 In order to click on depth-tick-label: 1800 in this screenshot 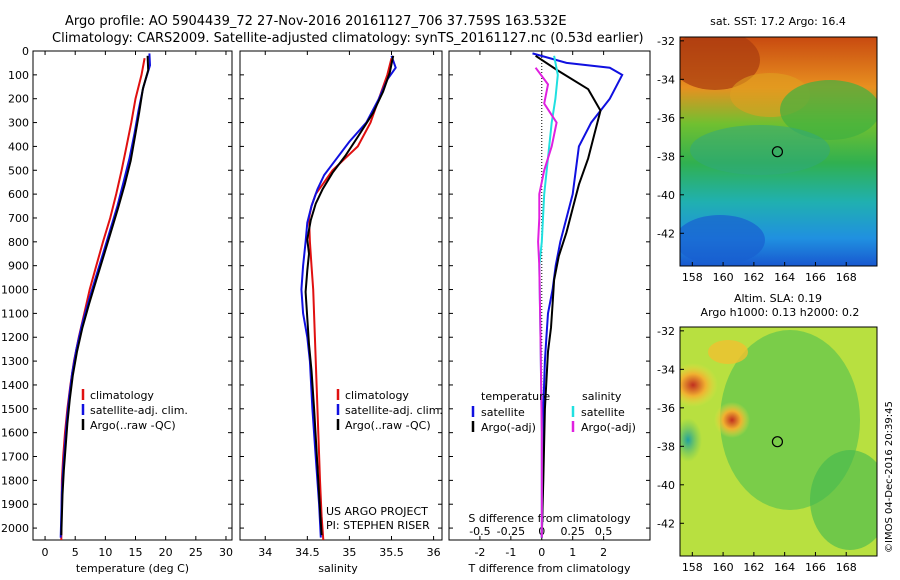, I will do `click(15, 480)`.